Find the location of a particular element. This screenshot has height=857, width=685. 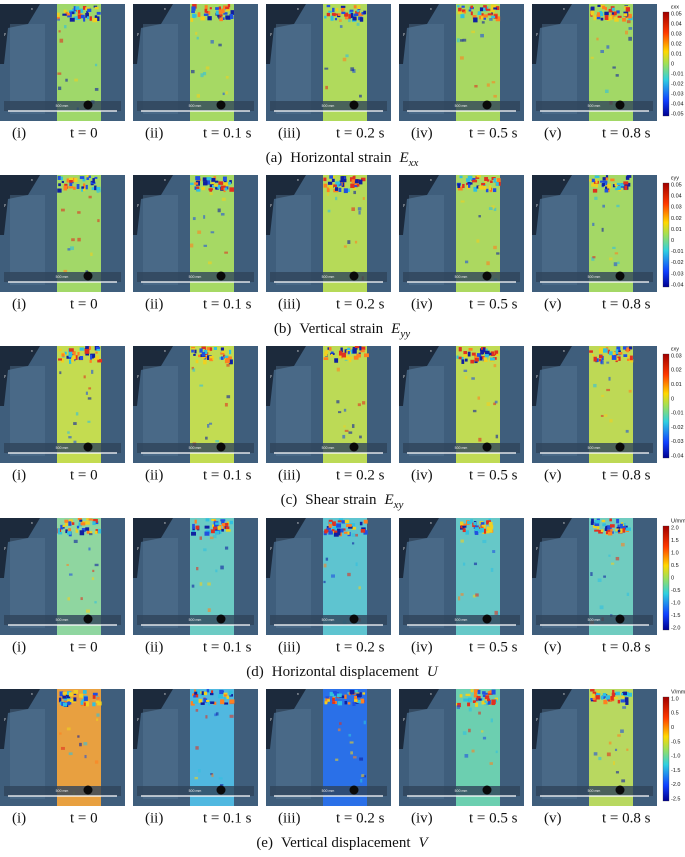

scale-strip is located at coordinates (461, 791).